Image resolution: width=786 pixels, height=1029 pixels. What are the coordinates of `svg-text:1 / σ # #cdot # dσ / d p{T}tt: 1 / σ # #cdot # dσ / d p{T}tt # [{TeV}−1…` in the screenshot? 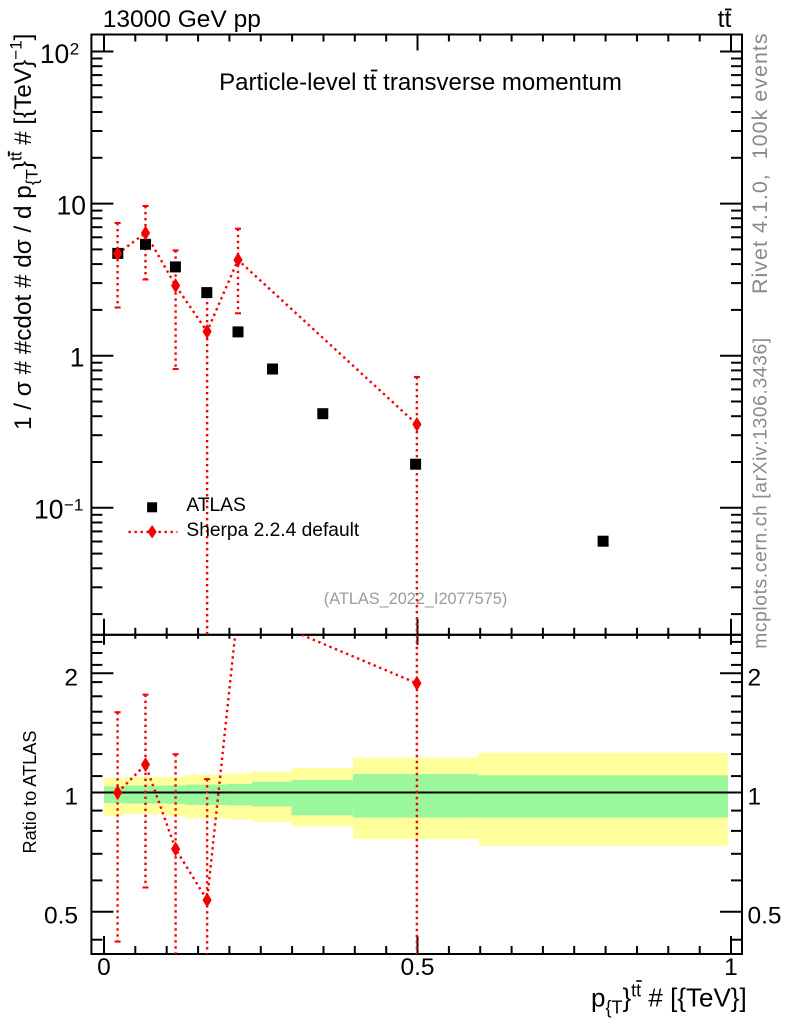 It's located at (24, 232).